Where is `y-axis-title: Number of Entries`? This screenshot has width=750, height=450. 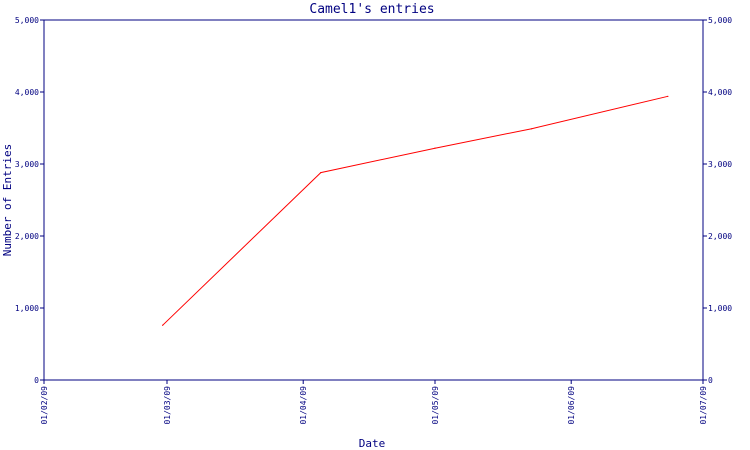
y-axis-title: Number of Entries is located at coordinates (7, 200).